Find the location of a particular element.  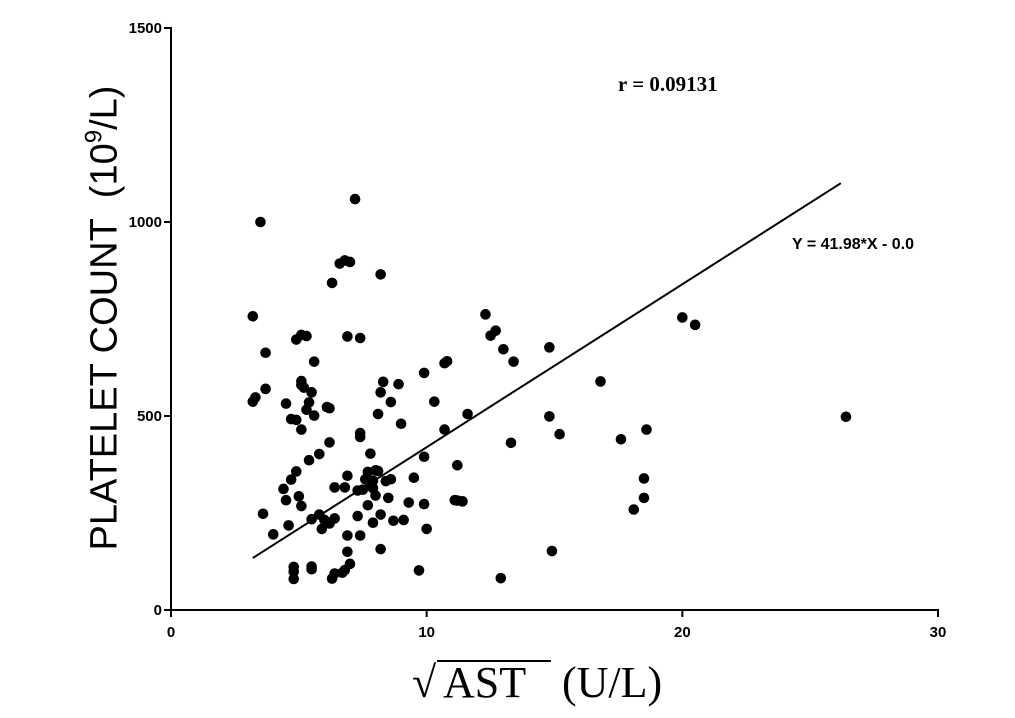

y-tick-label: 0 is located at coordinates (158, 610).